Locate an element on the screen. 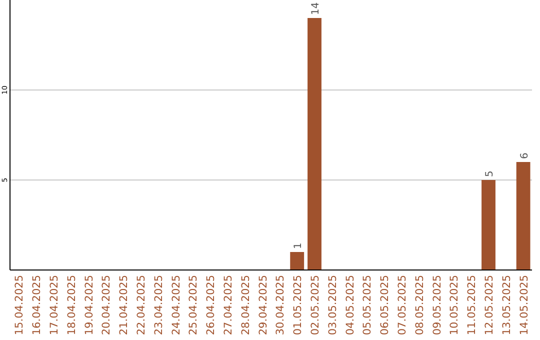  x-tick-label: 08.05.2025 is located at coordinates (420, 305).